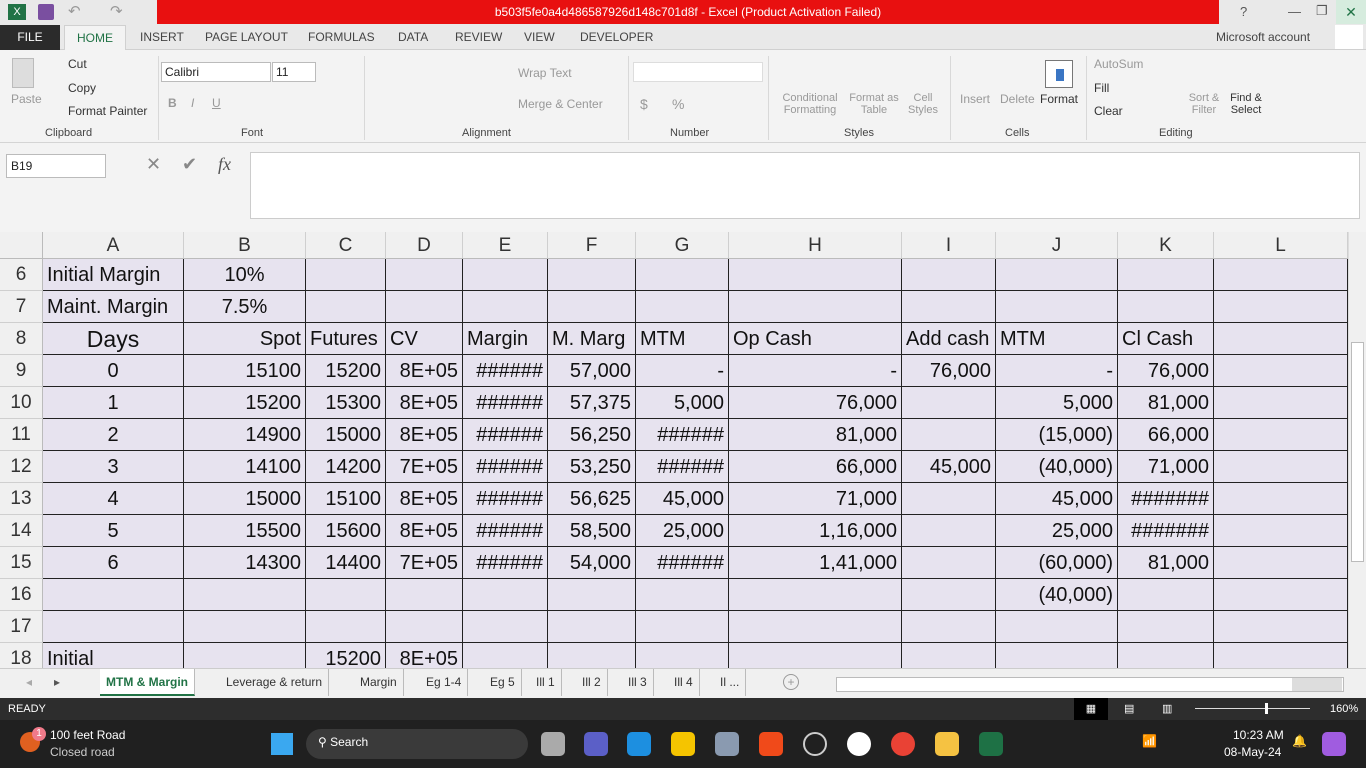  What do you see at coordinates (815, 403) in the screenshot?
I see `cell-H10: 76,000` at bounding box center [815, 403].